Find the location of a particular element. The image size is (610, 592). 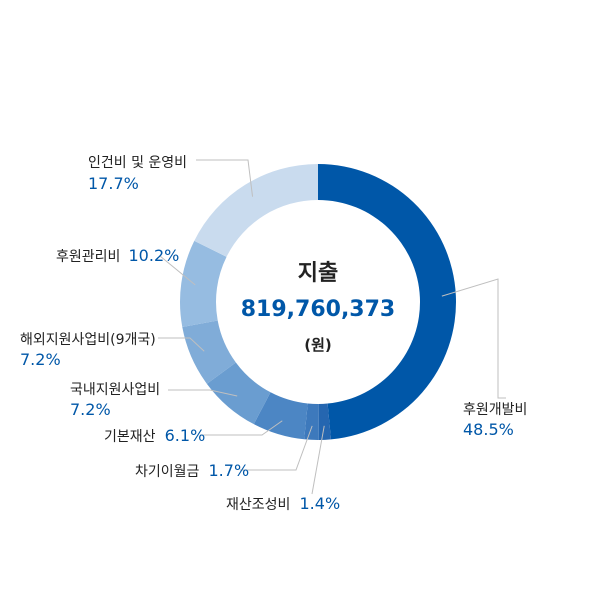

slice-text-1: 재산조성비 1.4% is located at coordinates (283, 503).